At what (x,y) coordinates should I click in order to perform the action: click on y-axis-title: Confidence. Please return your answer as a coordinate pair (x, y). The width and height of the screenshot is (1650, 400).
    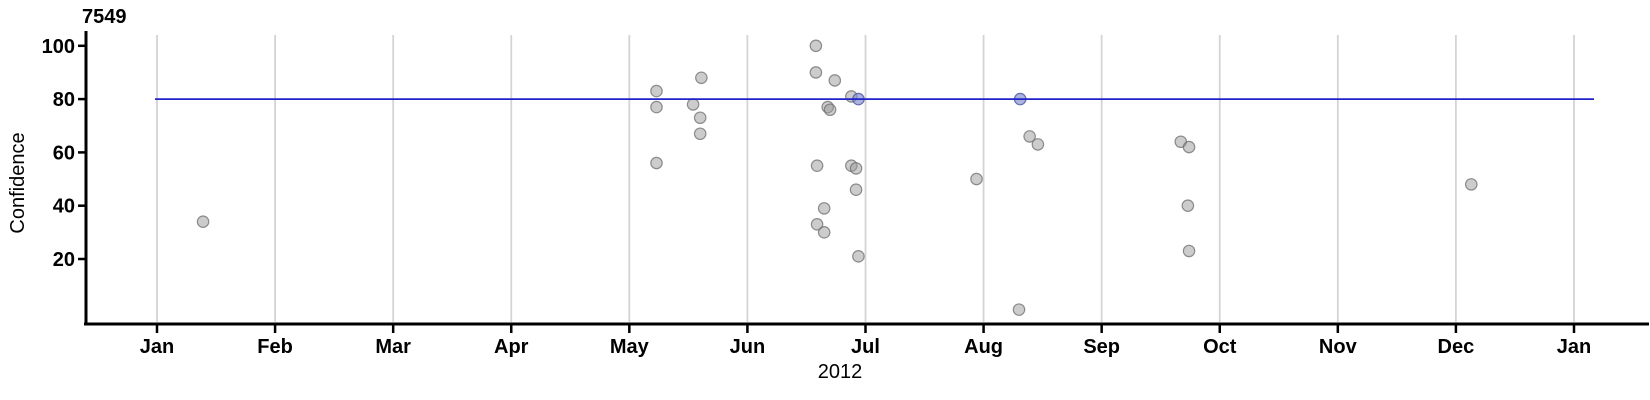
    Looking at the image, I should click on (18, 182).